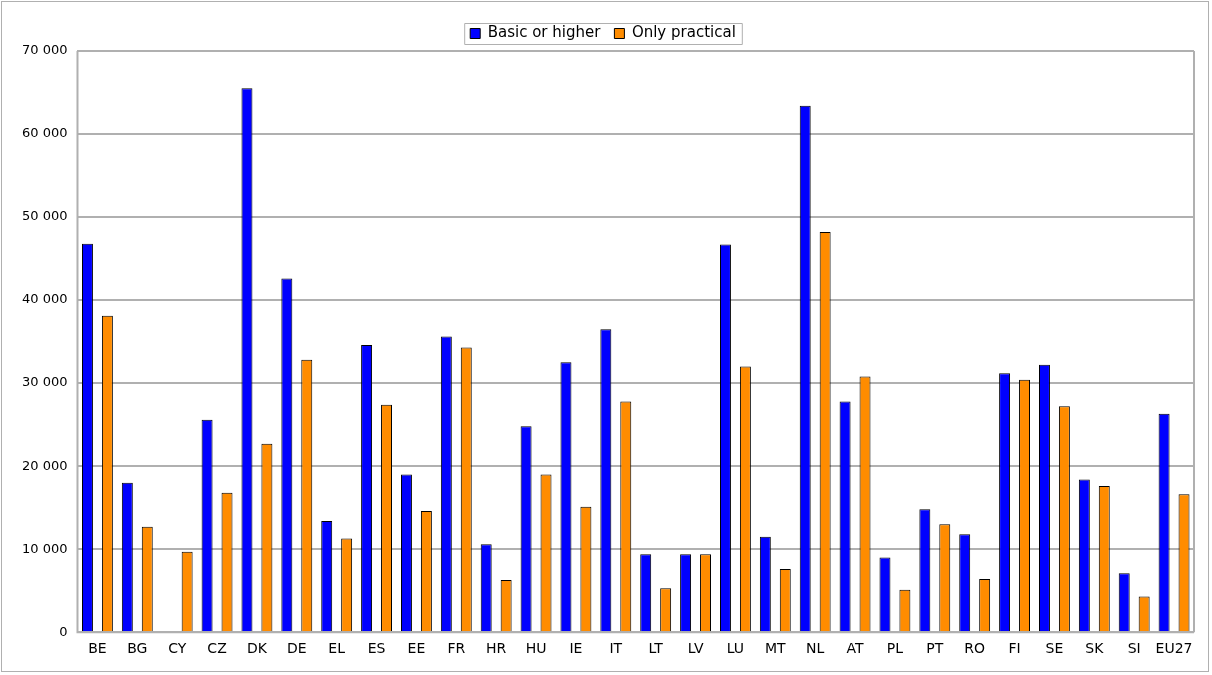 The width and height of the screenshot is (1212, 675). I want to click on legend-label: Only practical, so click(683, 32).